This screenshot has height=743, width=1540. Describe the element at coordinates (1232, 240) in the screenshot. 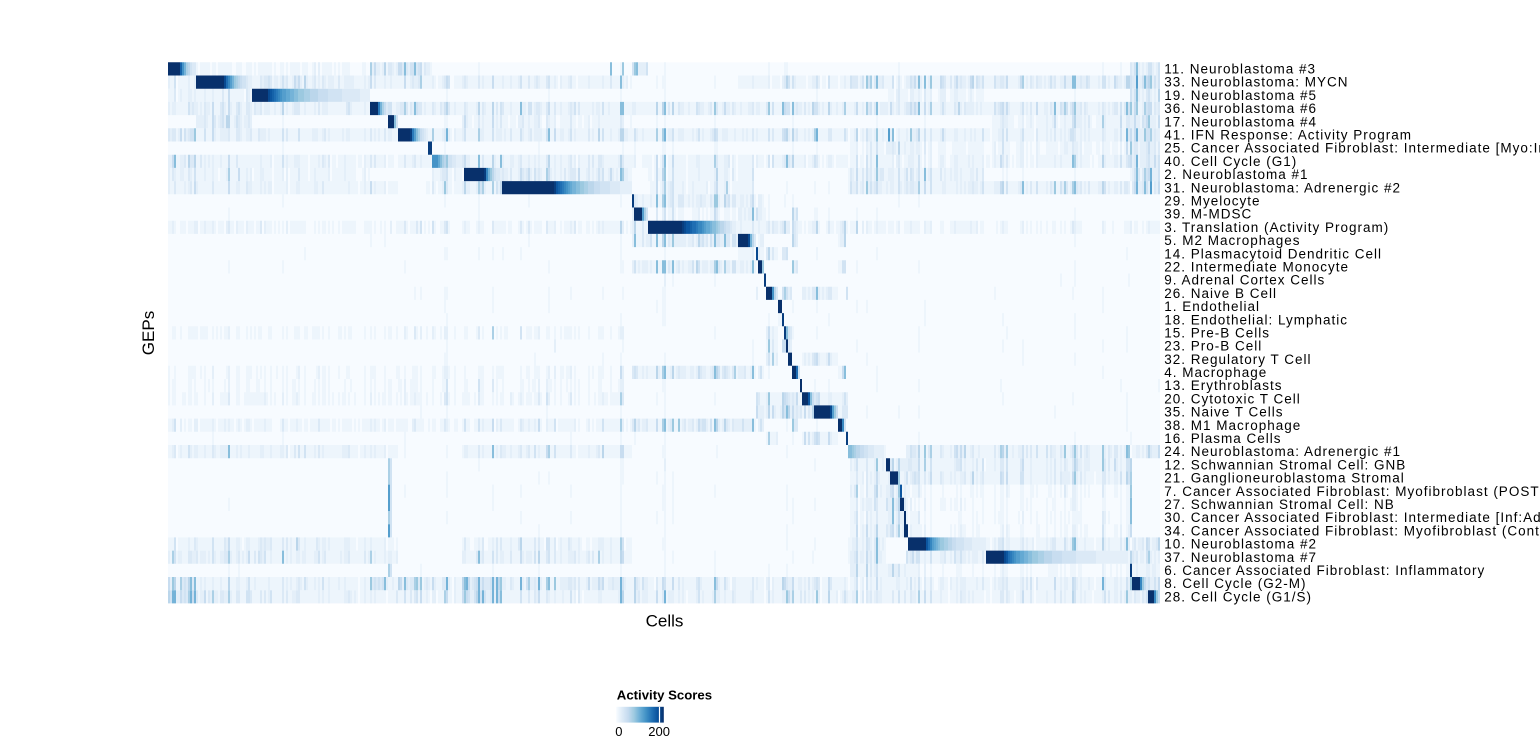

I see `svg-text: 5. M2 Macrophages` at that location.